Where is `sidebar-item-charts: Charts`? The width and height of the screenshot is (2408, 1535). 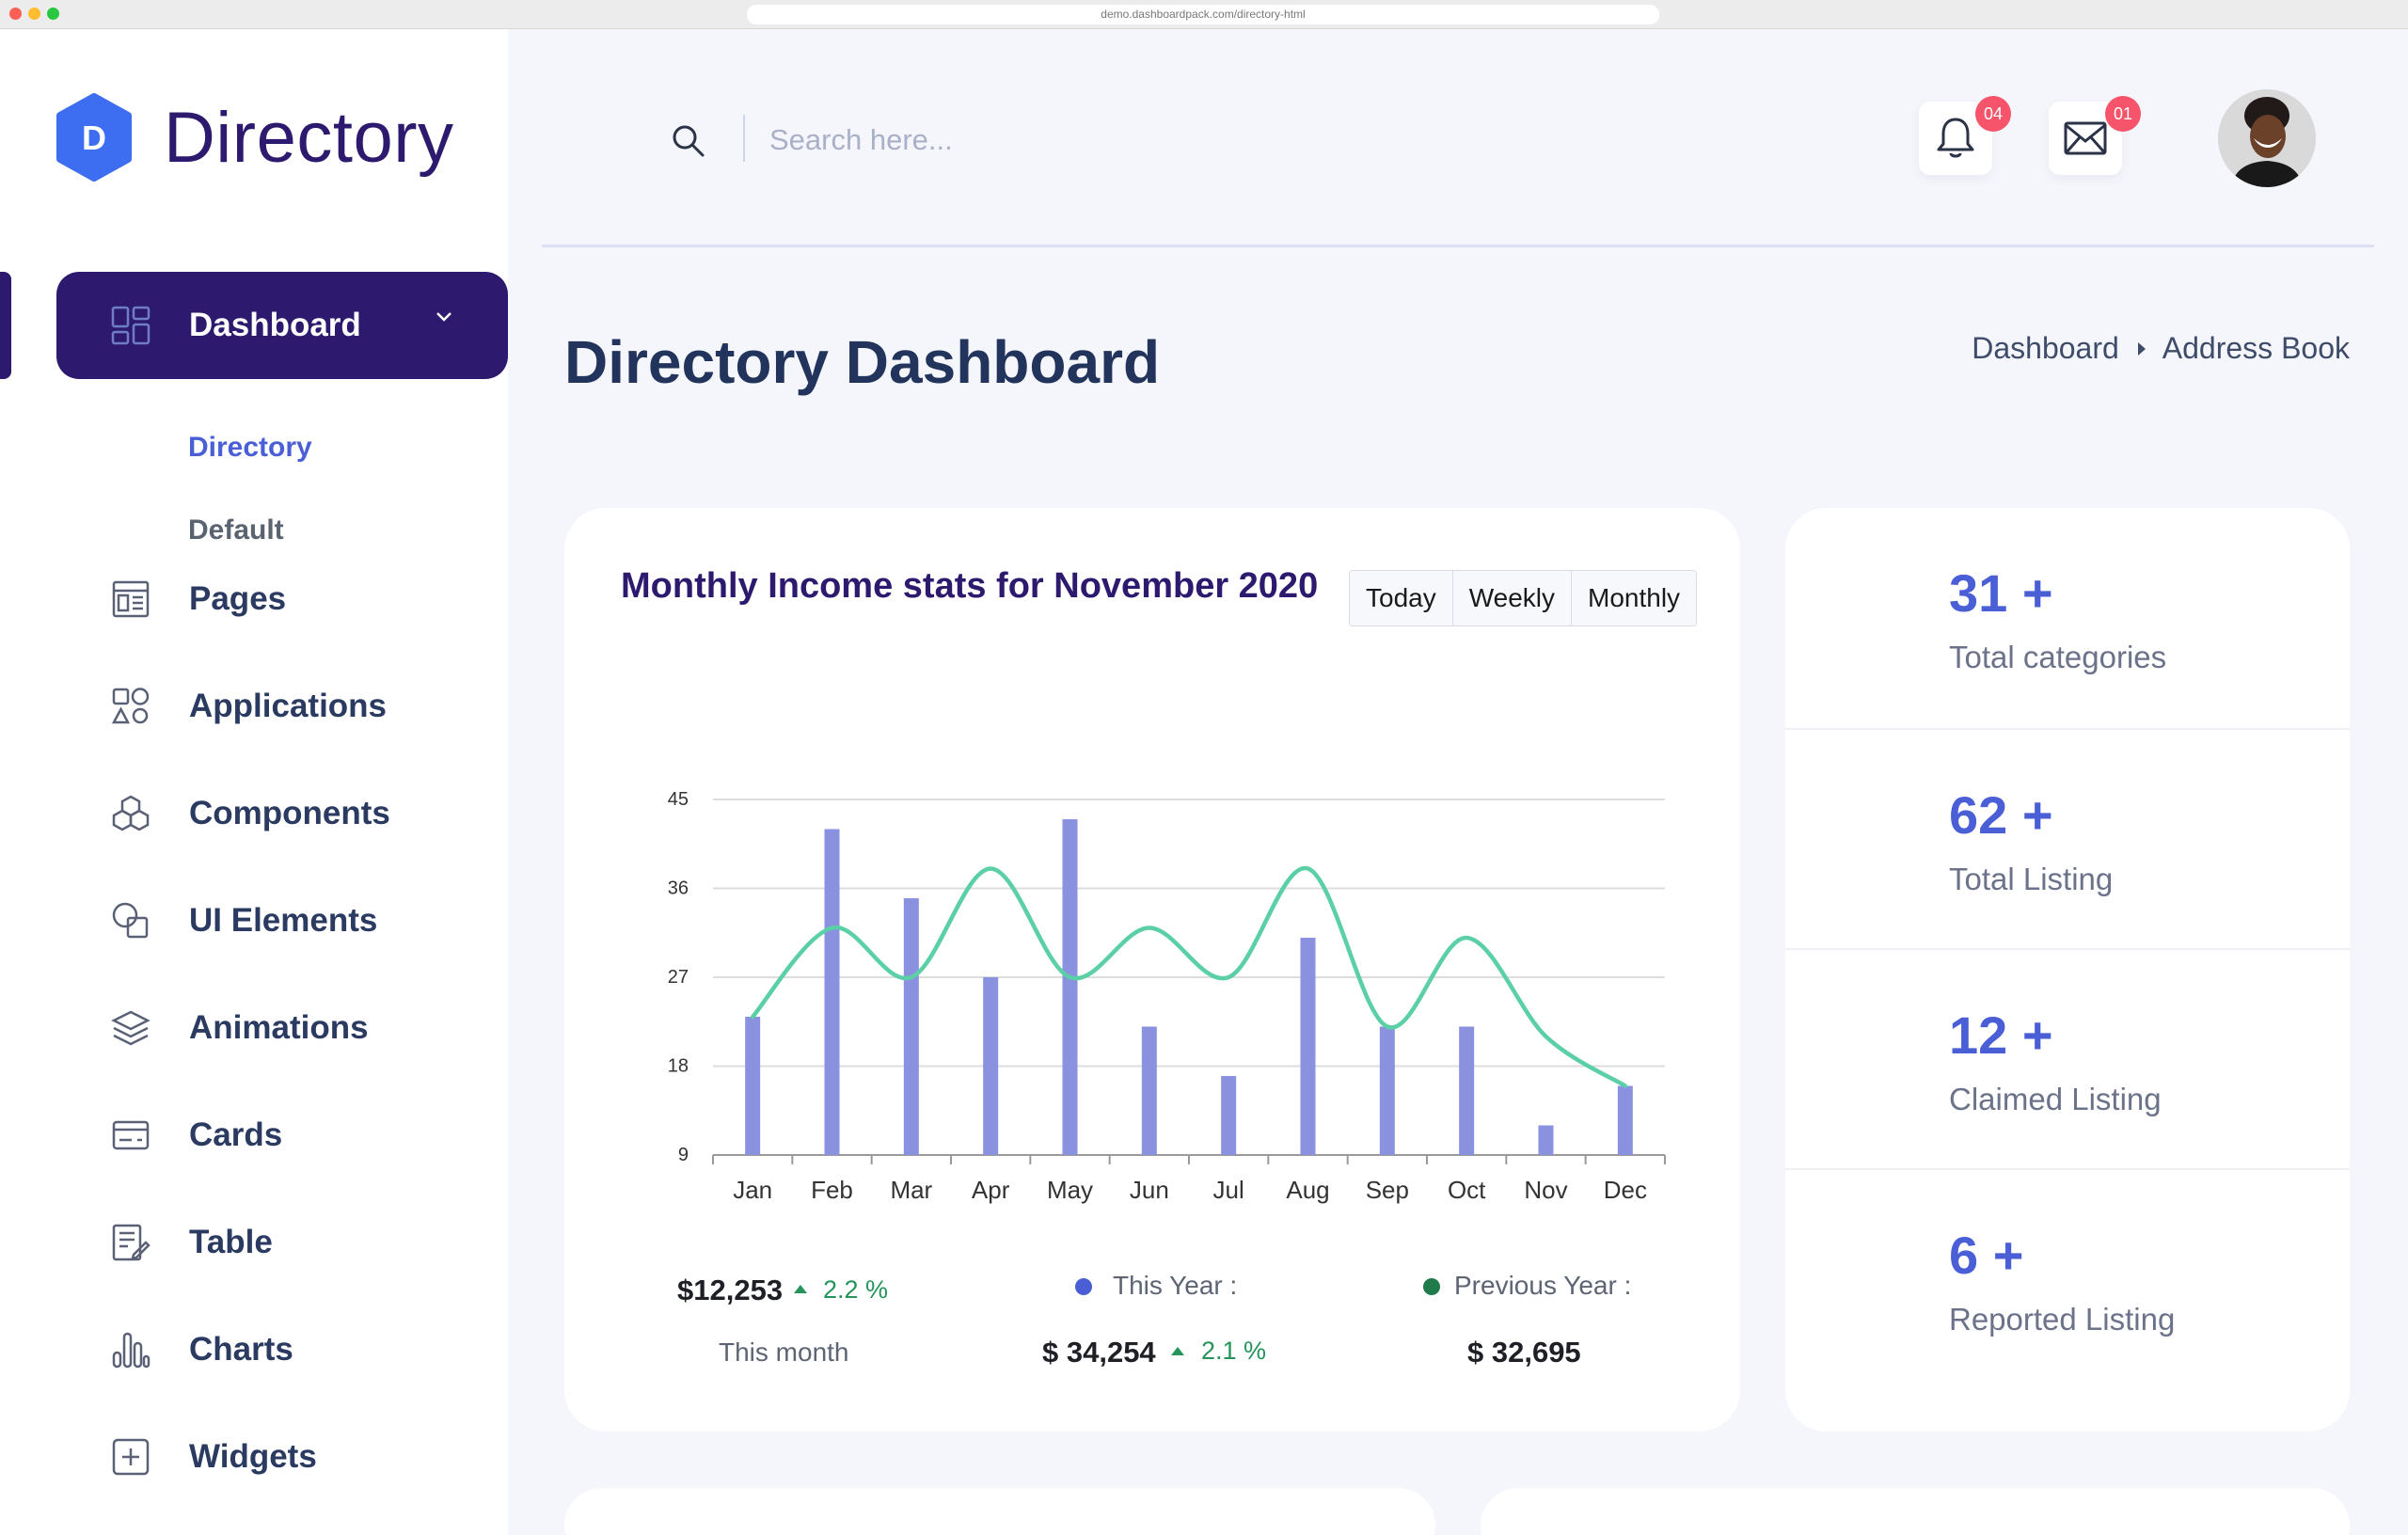
sidebar-item-charts: Charts is located at coordinates (282, 1349).